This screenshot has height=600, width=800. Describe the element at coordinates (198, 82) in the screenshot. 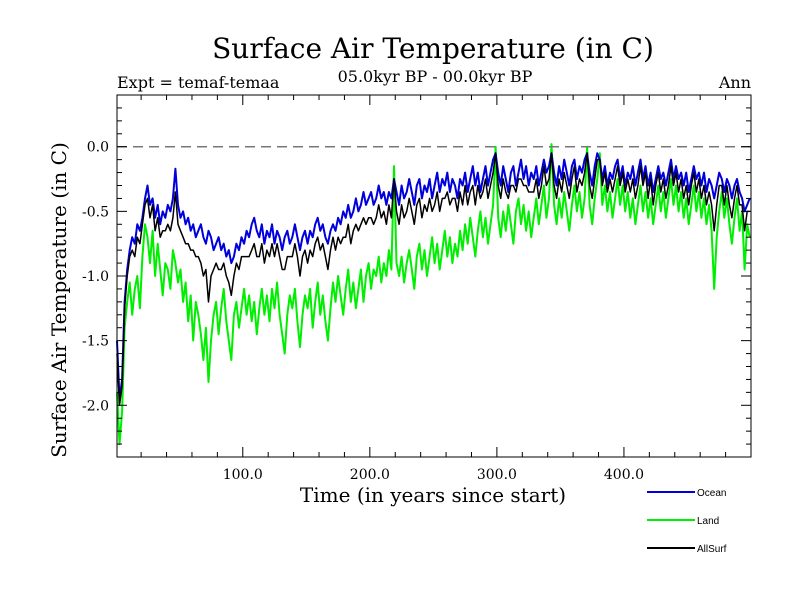

I see `experiment-label: Expt = temaf-temaa` at that location.